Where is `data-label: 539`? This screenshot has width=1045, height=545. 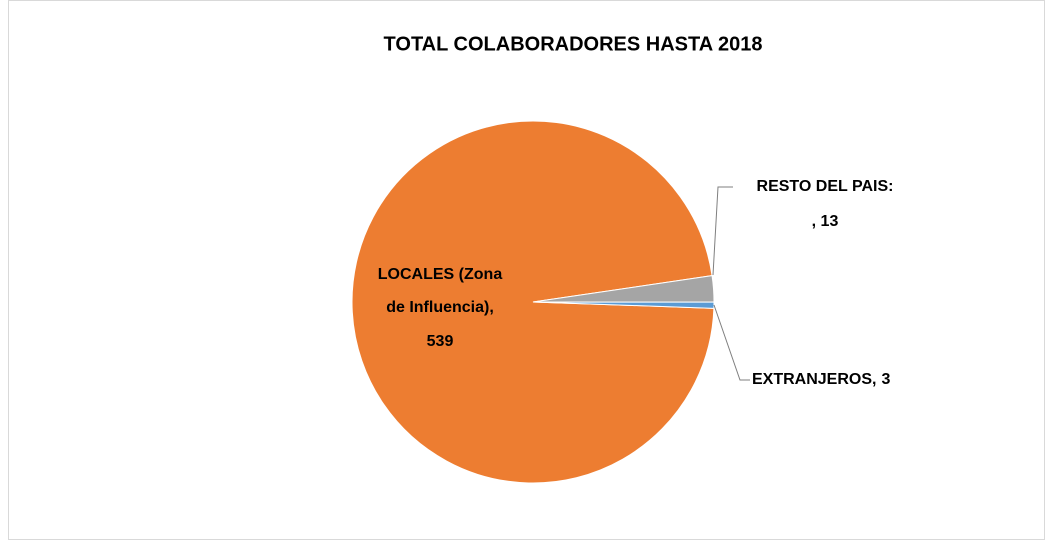
data-label: 539 is located at coordinates (440, 341).